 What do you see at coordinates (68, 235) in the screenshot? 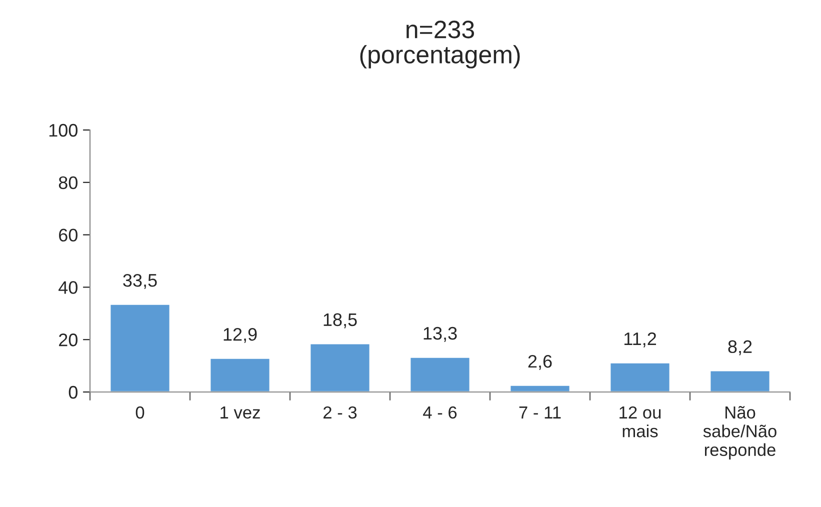
I see `y-tick-label: 60` at bounding box center [68, 235].